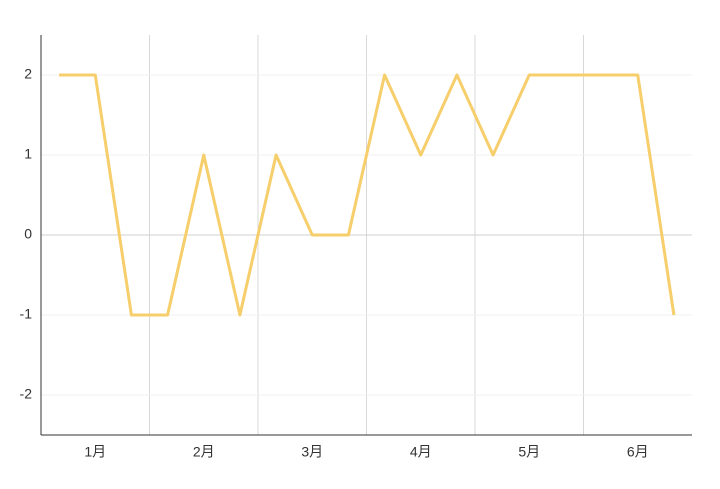 The height and width of the screenshot is (489, 720). I want to click on y-tick-label: -2, so click(26, 394).